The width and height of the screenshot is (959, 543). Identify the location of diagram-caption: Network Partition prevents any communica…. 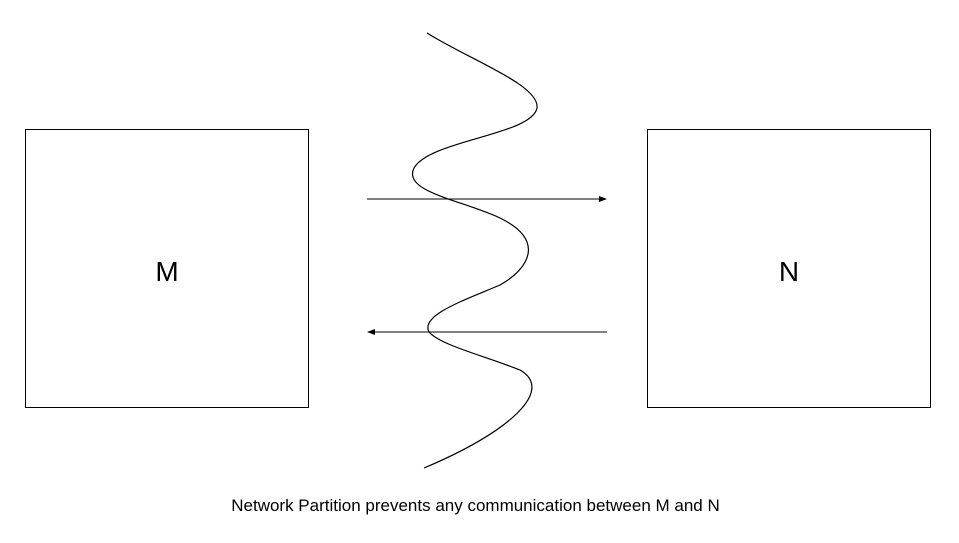
(475, 505).